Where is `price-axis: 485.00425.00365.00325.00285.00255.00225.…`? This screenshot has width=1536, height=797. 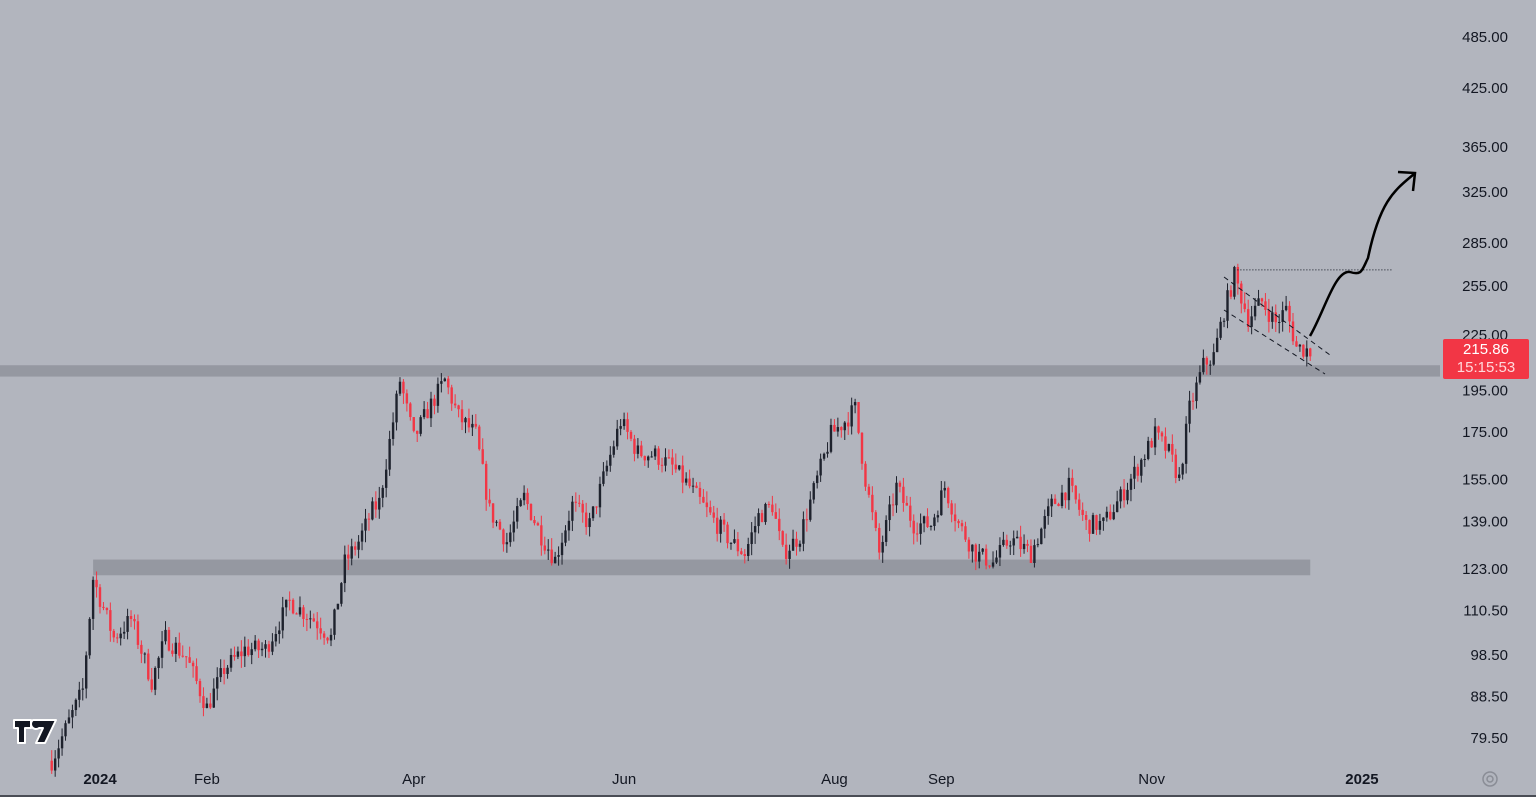 price-axis: 485.00425.00365.00325.00285.00255.00225.… is located at coordinates (1485, 388).